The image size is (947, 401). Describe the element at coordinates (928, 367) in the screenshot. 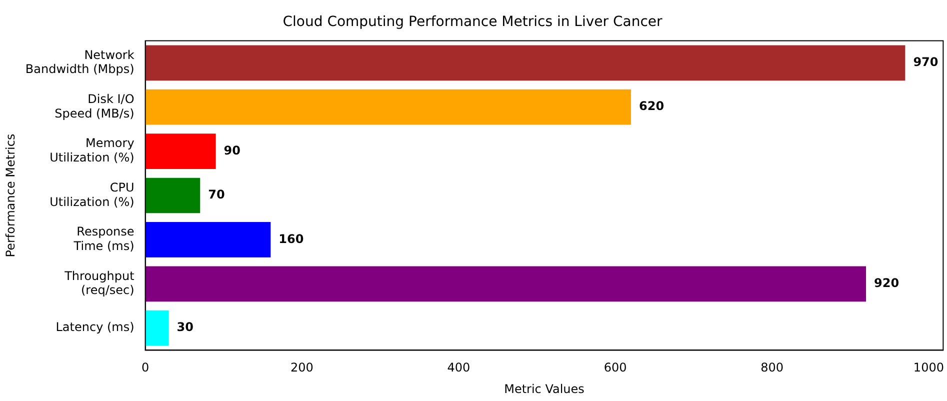

I see `x-tick-label: 1000` at that location.